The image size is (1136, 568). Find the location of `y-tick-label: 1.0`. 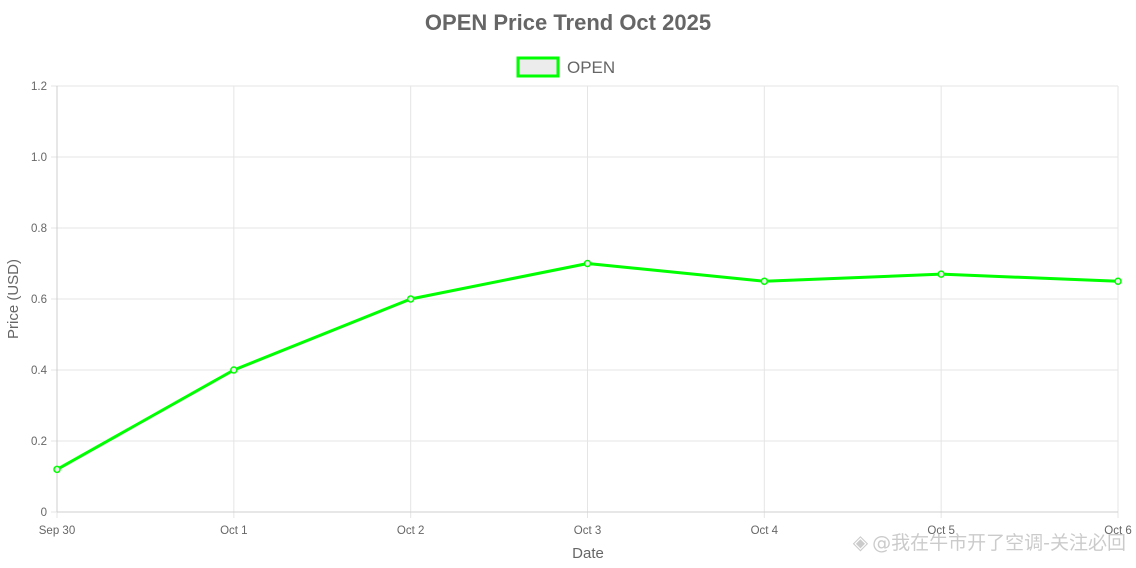

y-tick-label: 1.0 is located at coordinates (39, 158).